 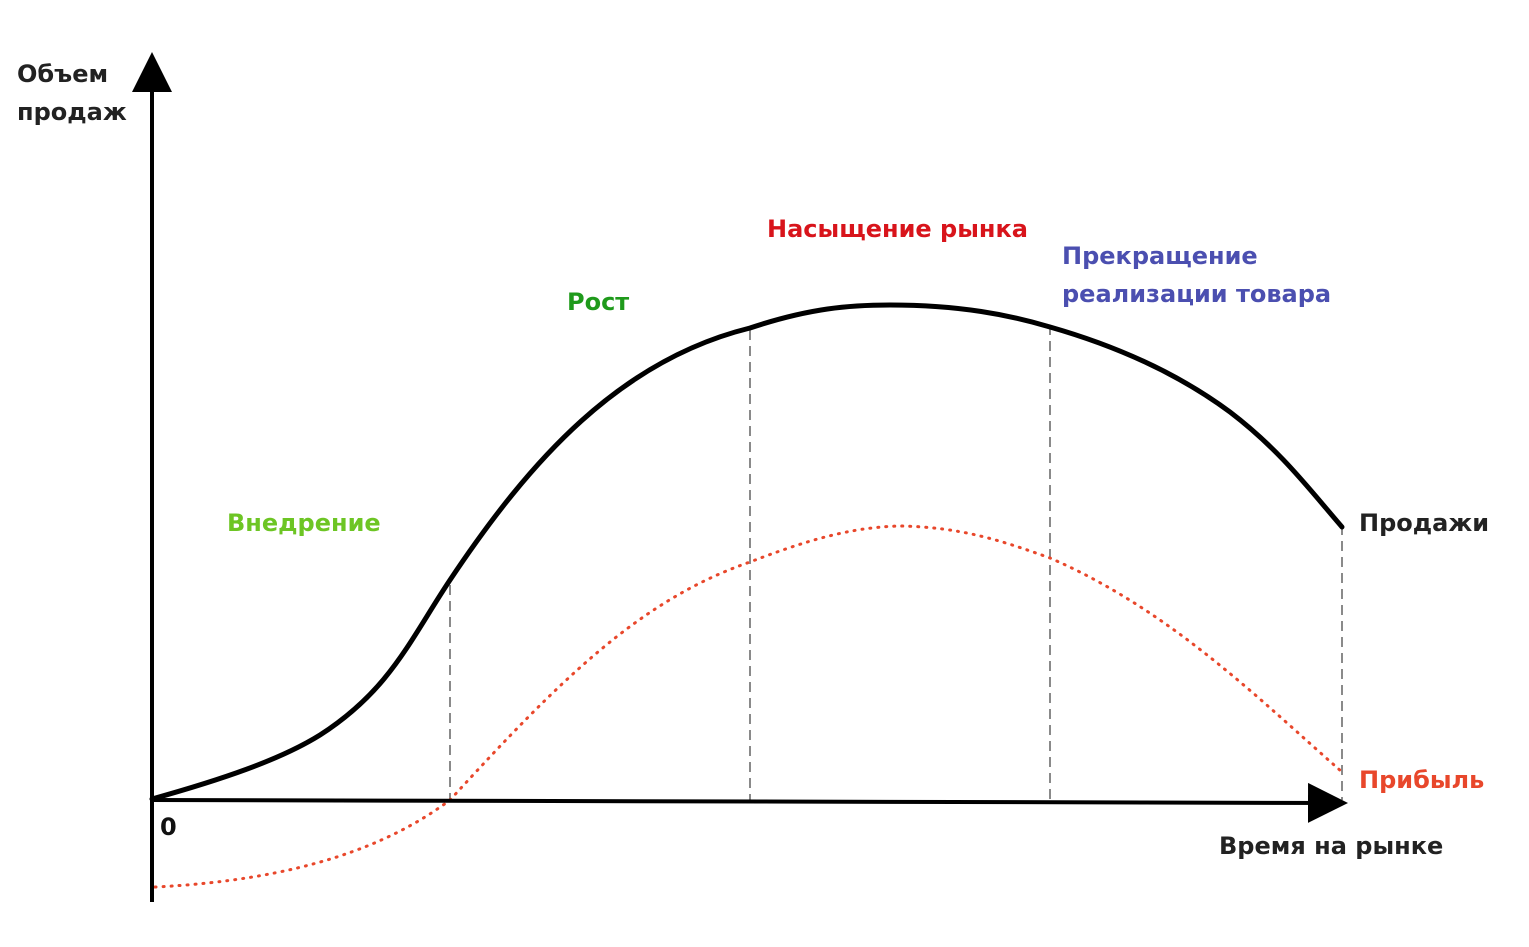 What do you see at coordinates (1331, 846) in the screenshot?
I see `x-axis-label: Время на рынке` at bounding box center [1331, 846].